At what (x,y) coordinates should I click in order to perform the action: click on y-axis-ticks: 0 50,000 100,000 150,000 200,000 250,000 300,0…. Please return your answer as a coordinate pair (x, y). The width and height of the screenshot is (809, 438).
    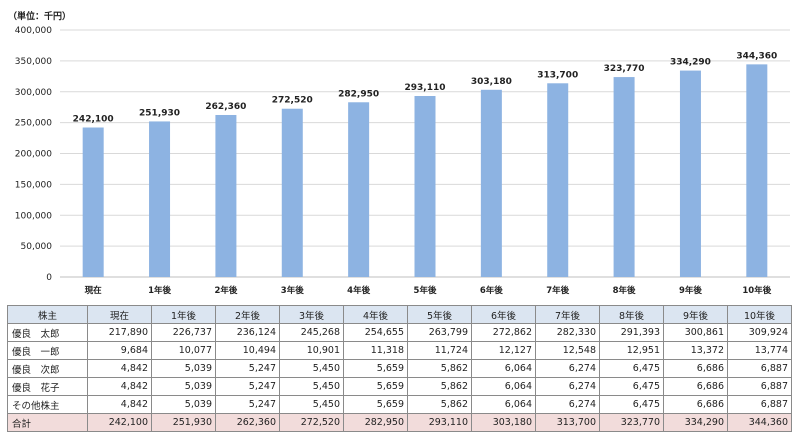
    Looking at the image, I should click on (33, 154).